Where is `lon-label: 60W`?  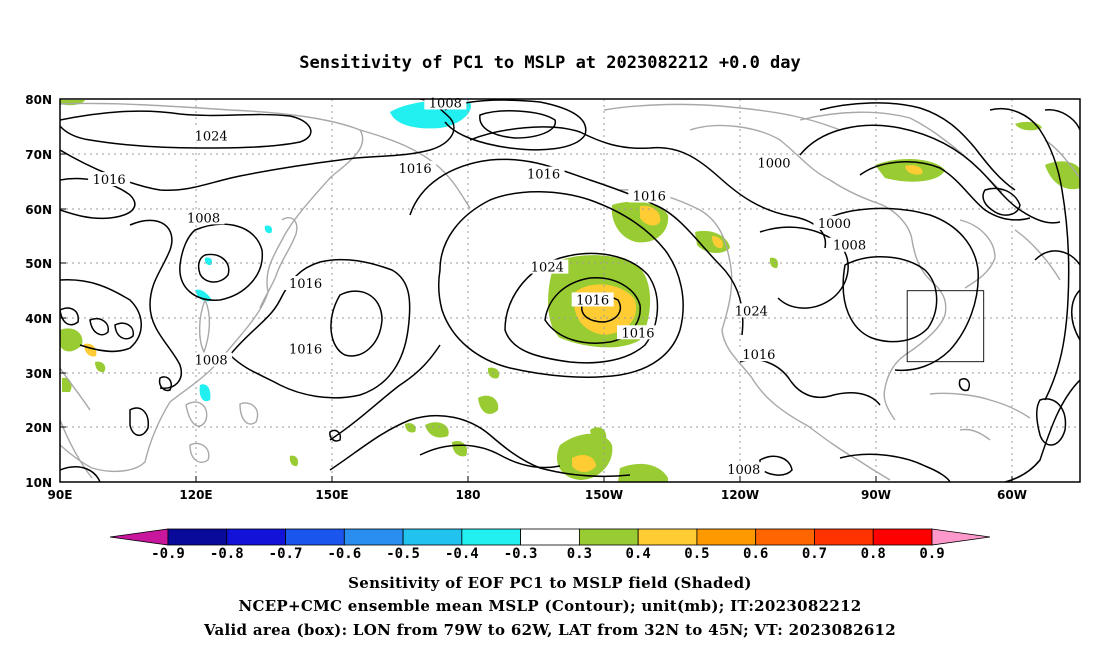
lon-label: 60W is located at coordinates (1012, 495).